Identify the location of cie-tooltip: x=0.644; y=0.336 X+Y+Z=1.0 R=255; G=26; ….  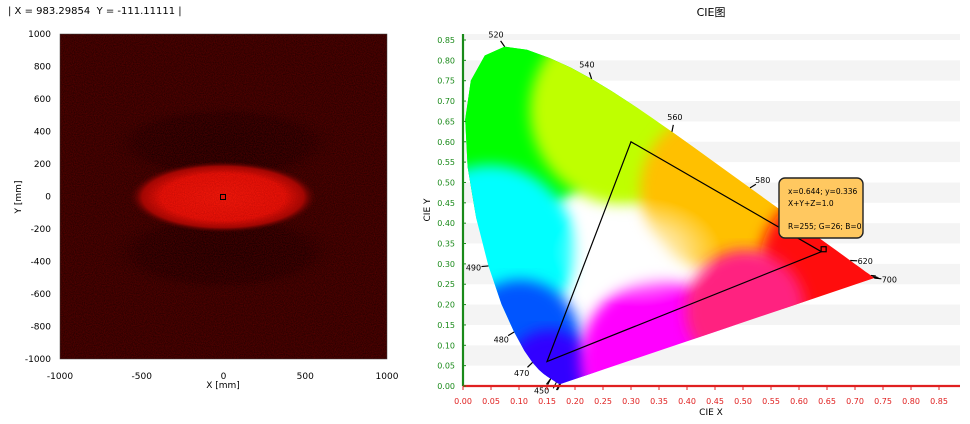
(821, 208).